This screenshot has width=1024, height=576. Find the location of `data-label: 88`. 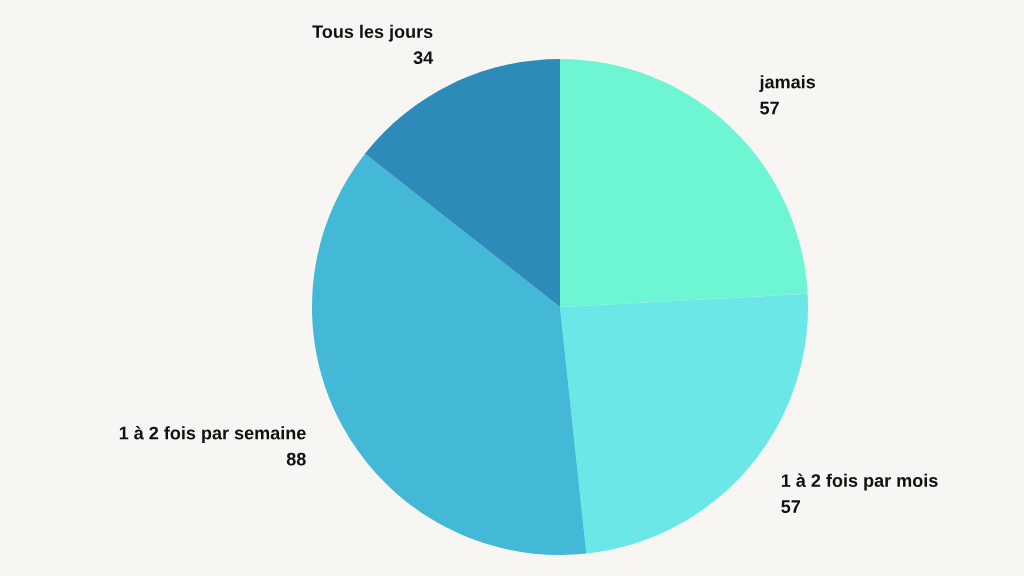

data-label: 88 is located at coordinates (296, 459).